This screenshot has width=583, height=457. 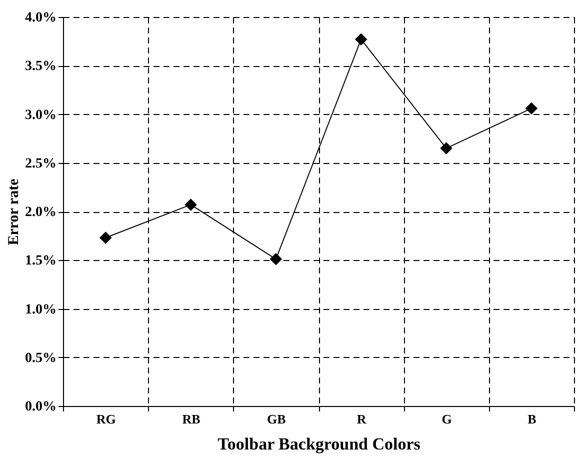 I want to click on x-tick-label: G, so click(x=447, y=419).